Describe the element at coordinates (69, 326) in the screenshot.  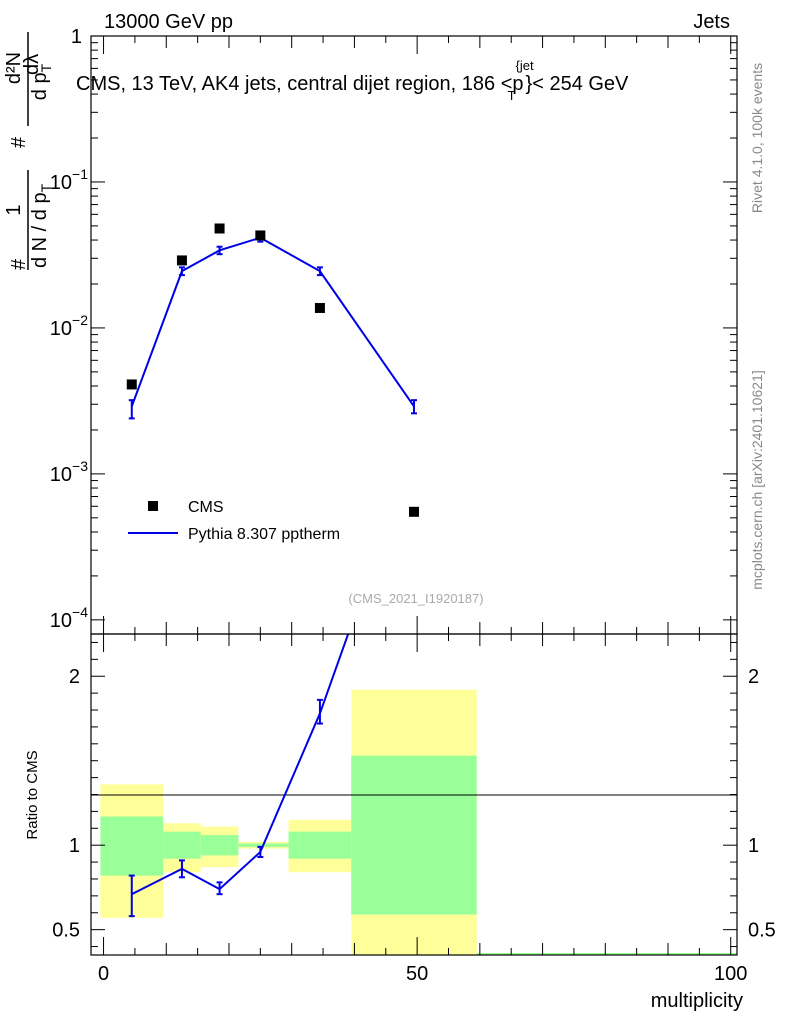
I see `main-y-tick-label: 10⁻²` at that location.